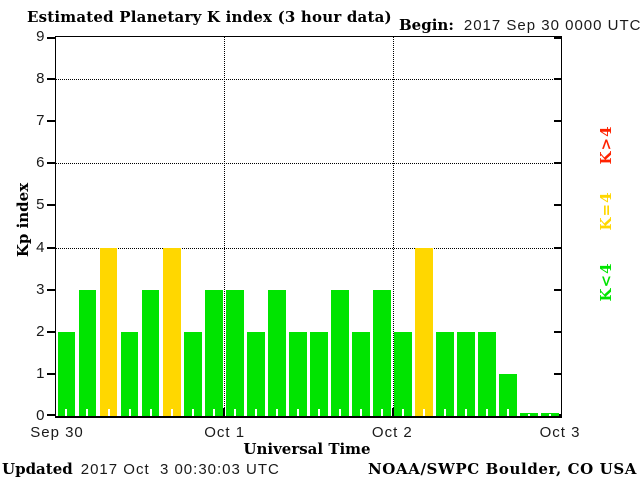 The image size is (640, 480). I want to click on y-tick-label: 1, so click(40, 373).